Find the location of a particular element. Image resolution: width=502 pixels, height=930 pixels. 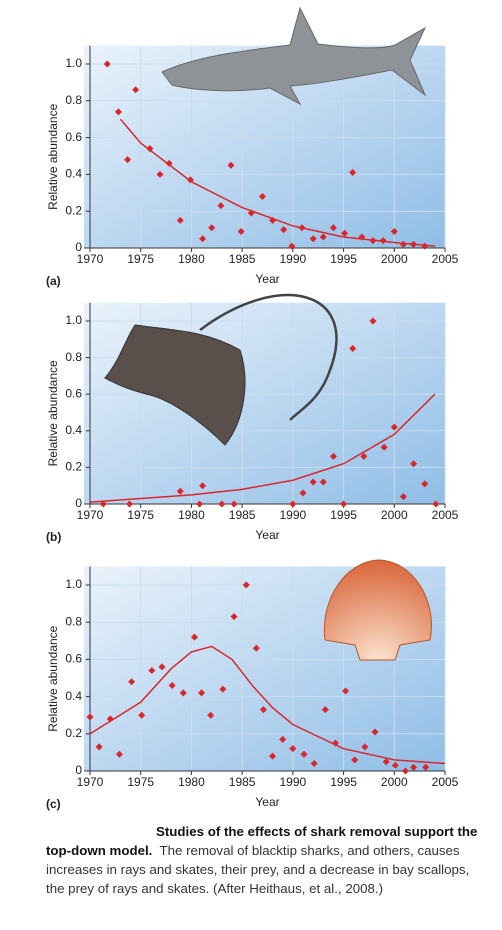

y-axis-label: Relative abundance is located at coordinates (53, 156).